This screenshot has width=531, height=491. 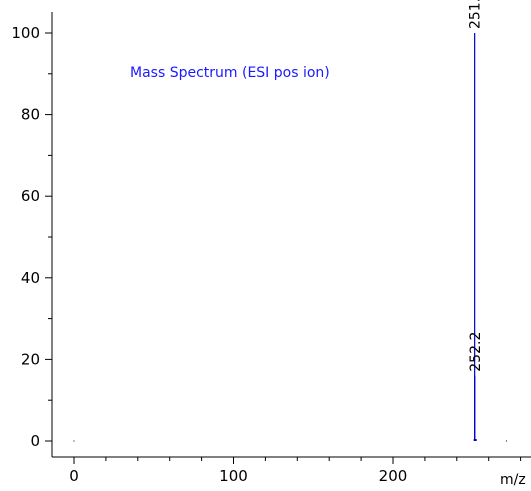 I want to click on peaks: 251.2 252.2, so click(x=476, y=220).